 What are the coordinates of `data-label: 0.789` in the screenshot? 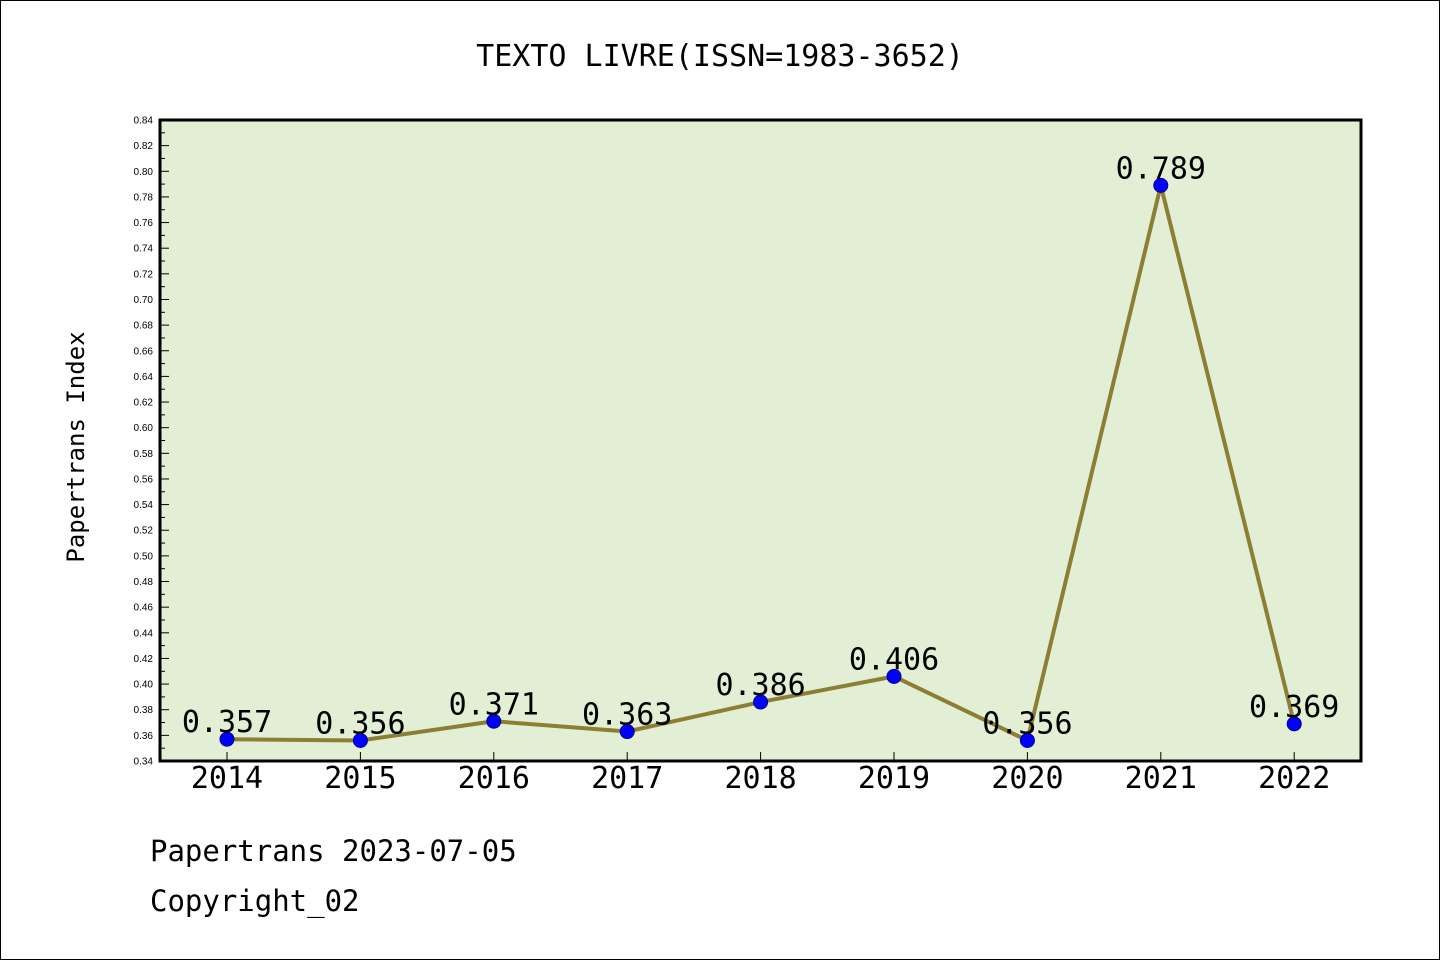 It's located at (1161, 168).